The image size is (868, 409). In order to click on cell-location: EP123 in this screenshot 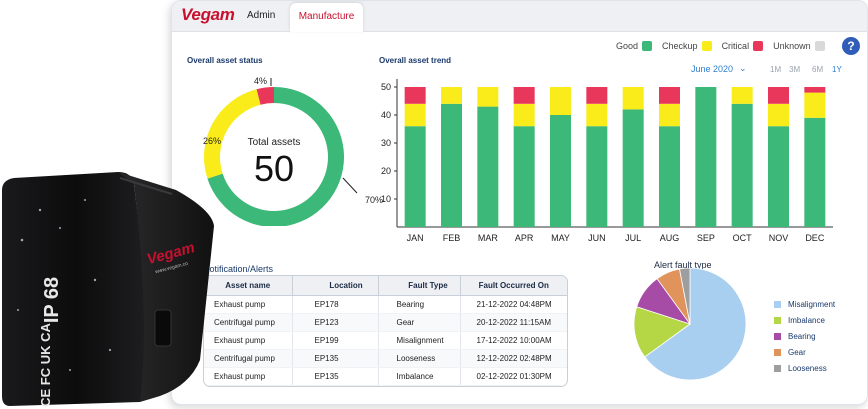, I will do `click(335, 322)`.